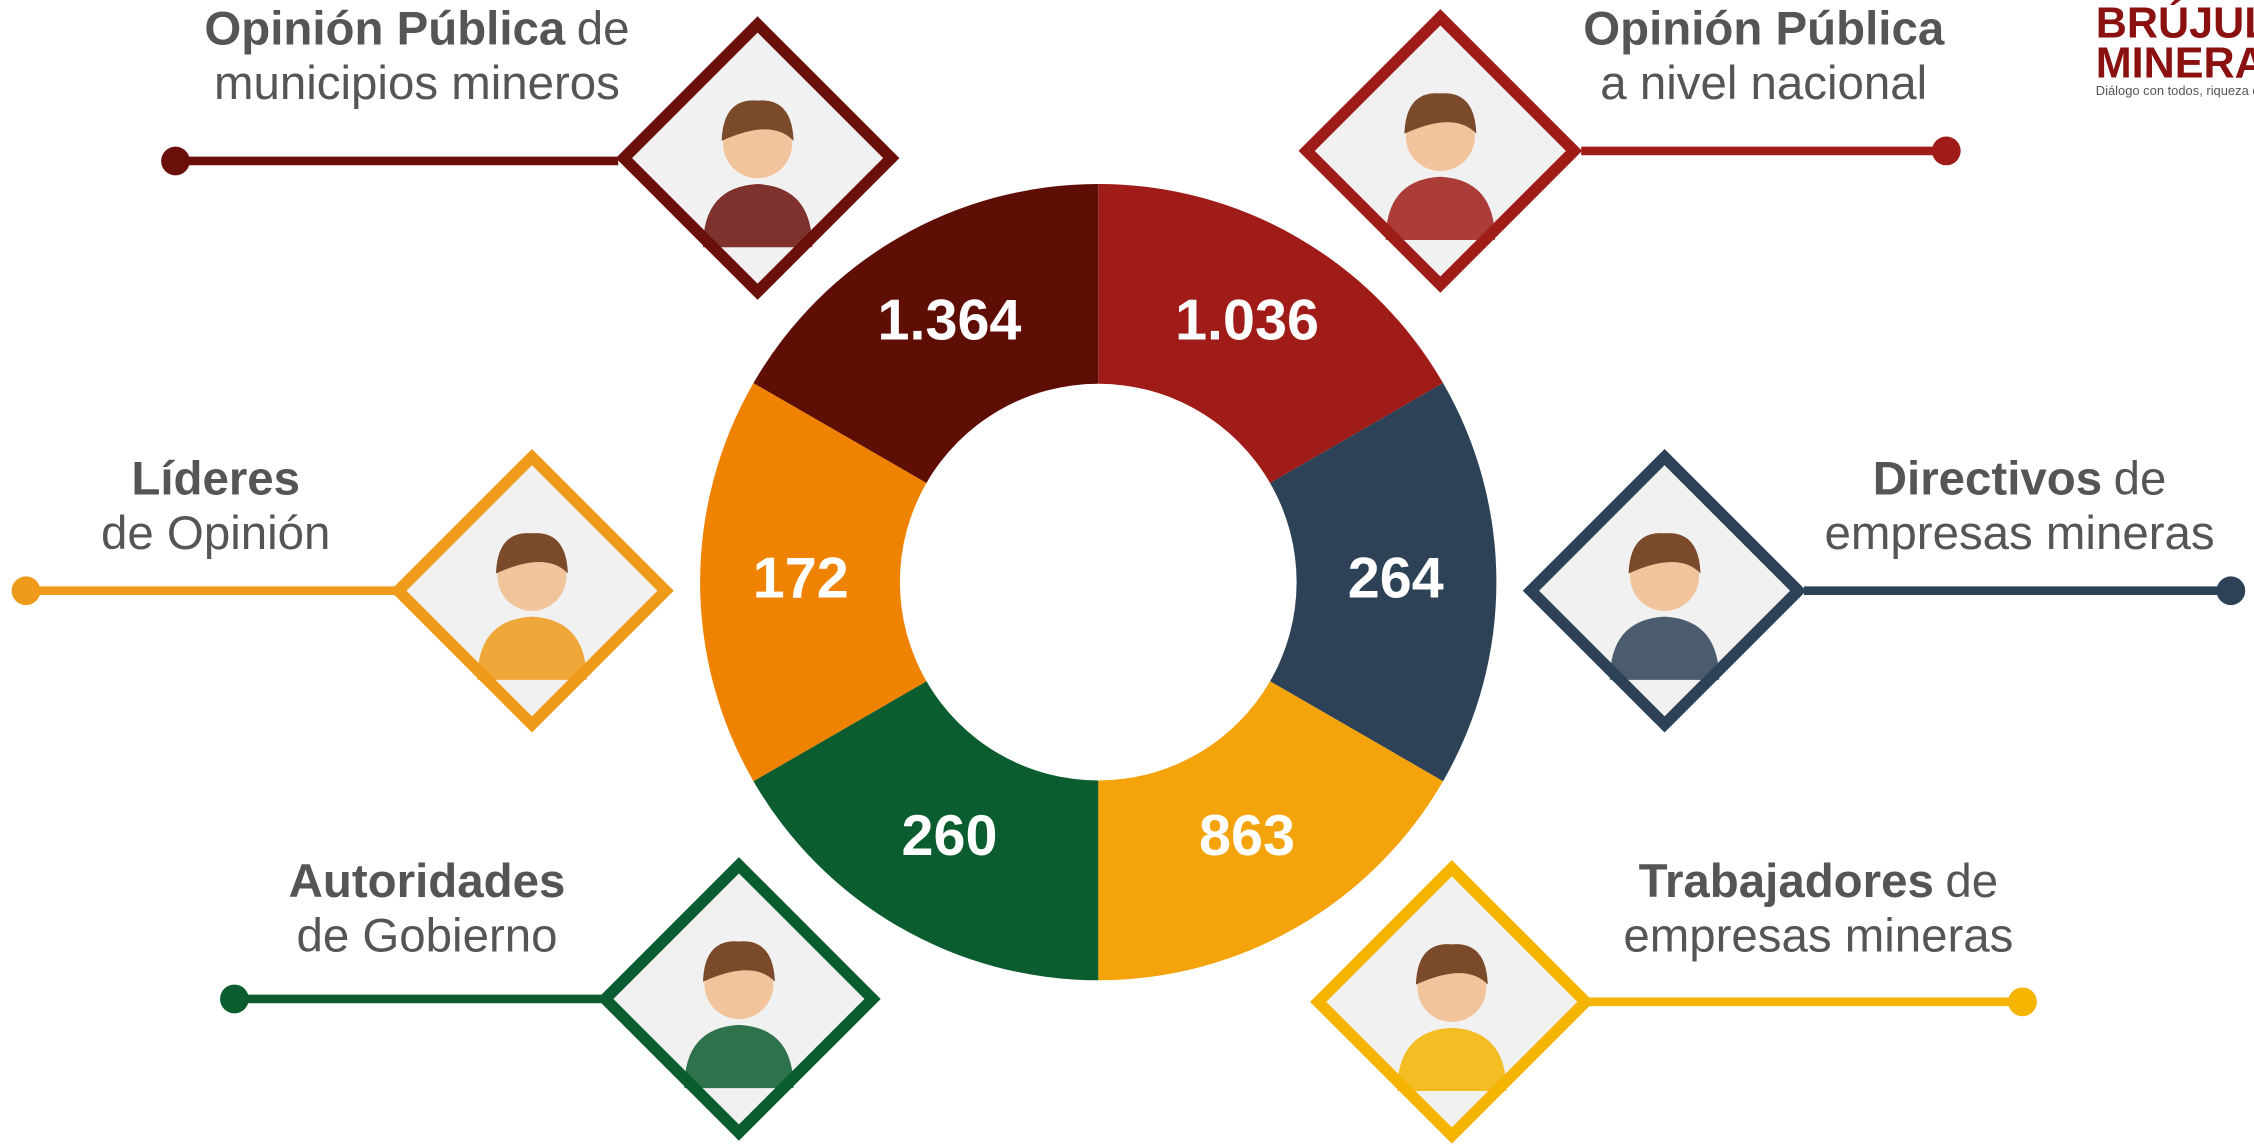  I want to click on segment-value: 264, so click(1396, 578).